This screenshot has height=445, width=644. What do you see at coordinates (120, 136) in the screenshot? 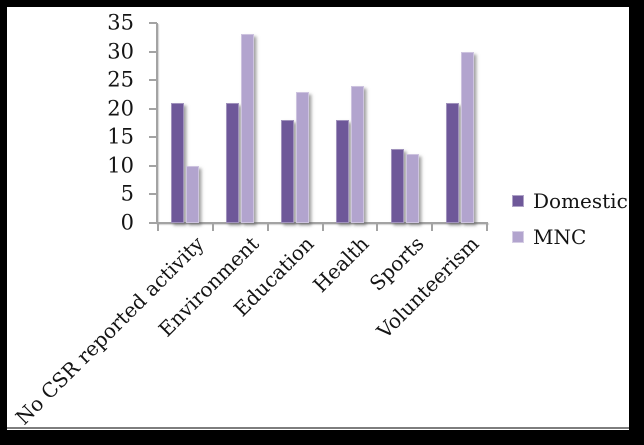
I see `y-axis-tick-label: 15` at bounding box center [120, 136].